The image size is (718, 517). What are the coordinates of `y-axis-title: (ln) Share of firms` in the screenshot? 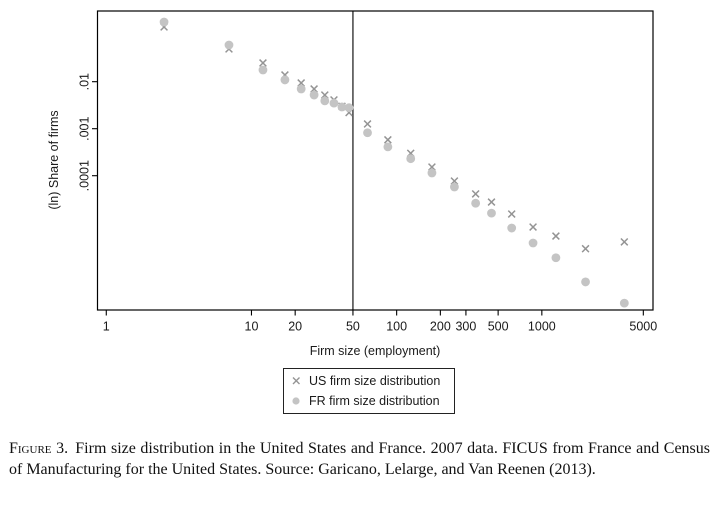 It's located at (54, 159).